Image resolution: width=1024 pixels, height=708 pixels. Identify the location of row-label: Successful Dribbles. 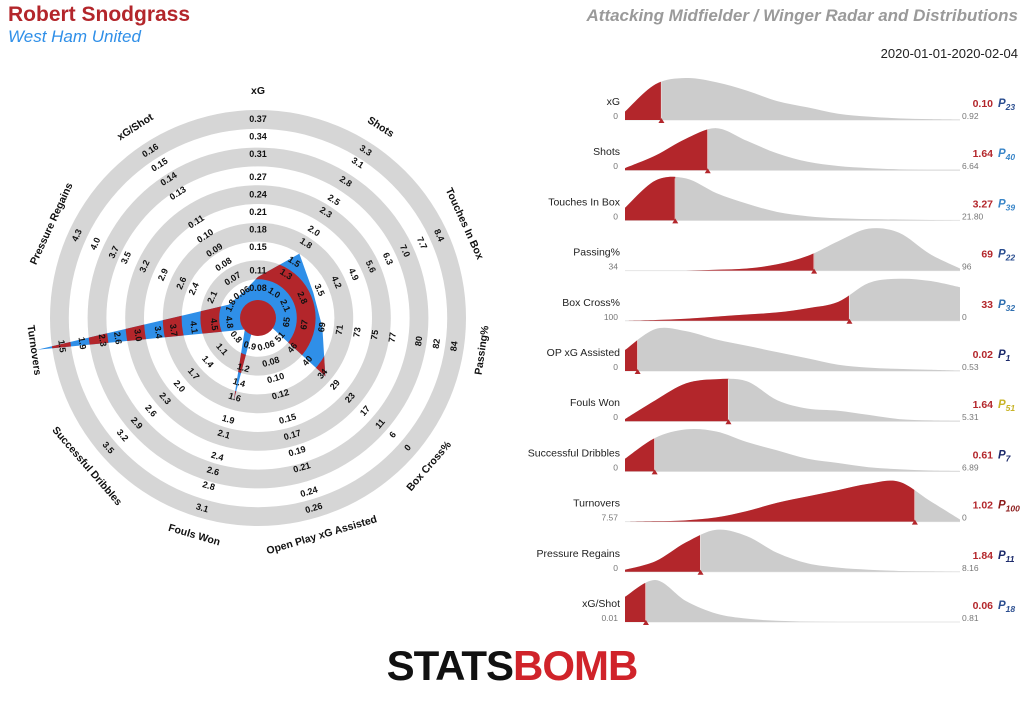
(574, 453).